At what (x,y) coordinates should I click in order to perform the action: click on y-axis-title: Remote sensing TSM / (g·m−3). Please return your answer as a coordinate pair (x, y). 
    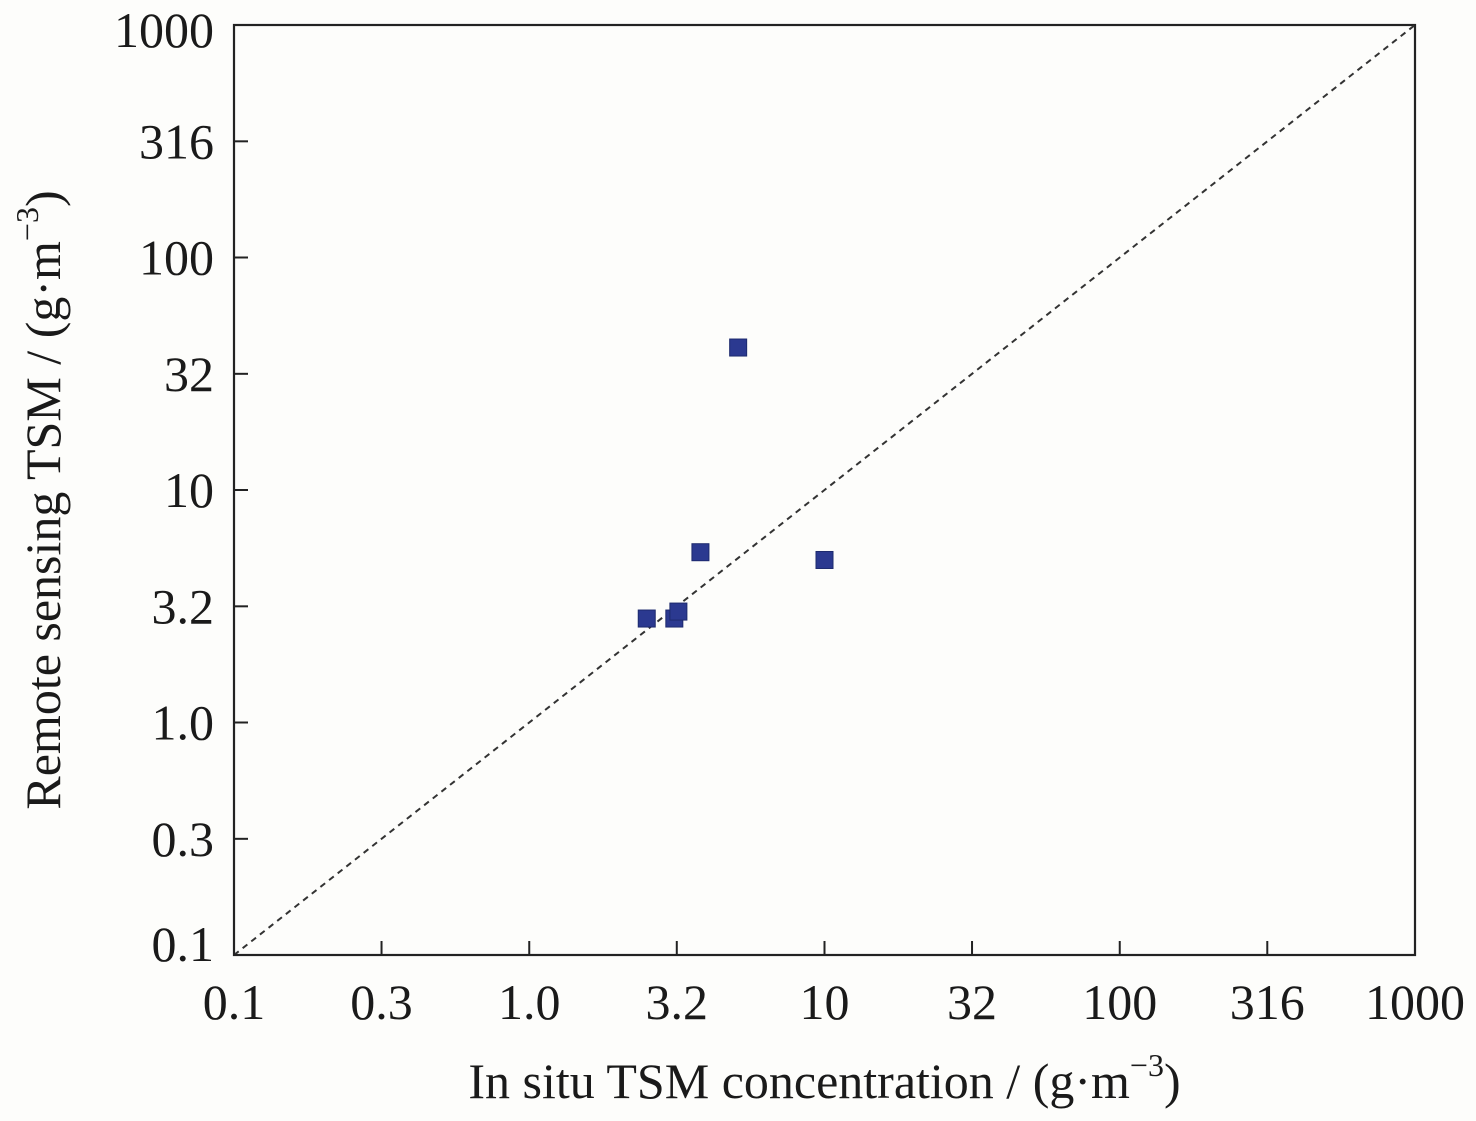
    Looking at the image, I should click on (40, 499).